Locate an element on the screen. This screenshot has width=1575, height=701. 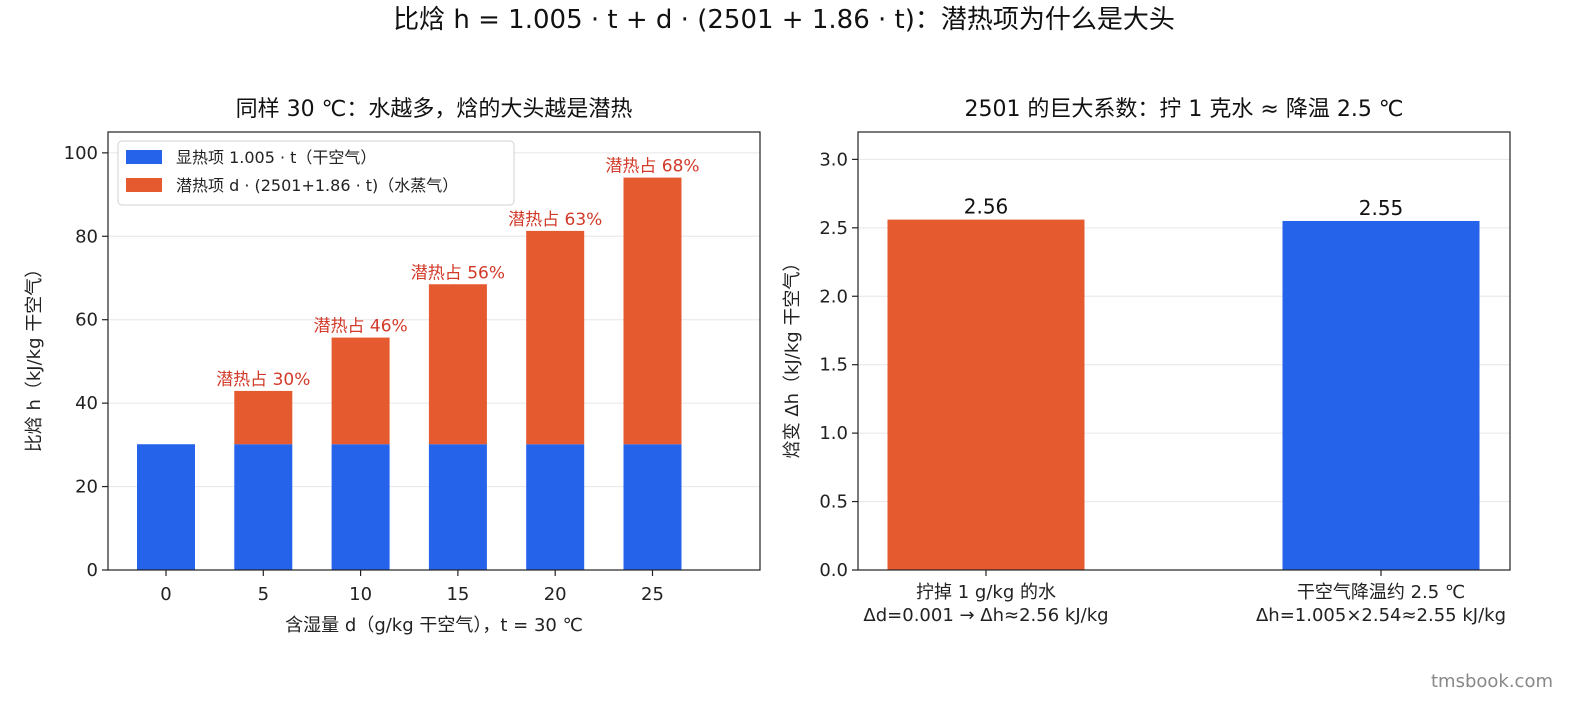
right-x-tick-label: Δd=0.001 → Δh≈2.56 kJ/kg is located at coordinates (985, 615).